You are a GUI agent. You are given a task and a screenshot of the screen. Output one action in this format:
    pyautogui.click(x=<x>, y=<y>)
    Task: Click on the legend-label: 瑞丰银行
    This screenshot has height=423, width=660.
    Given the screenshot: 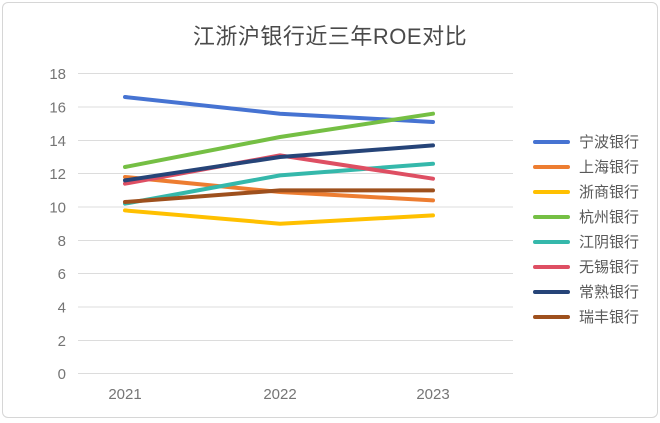 What is the action you would take?
    pyautogui.click(x=609, y=316)
    